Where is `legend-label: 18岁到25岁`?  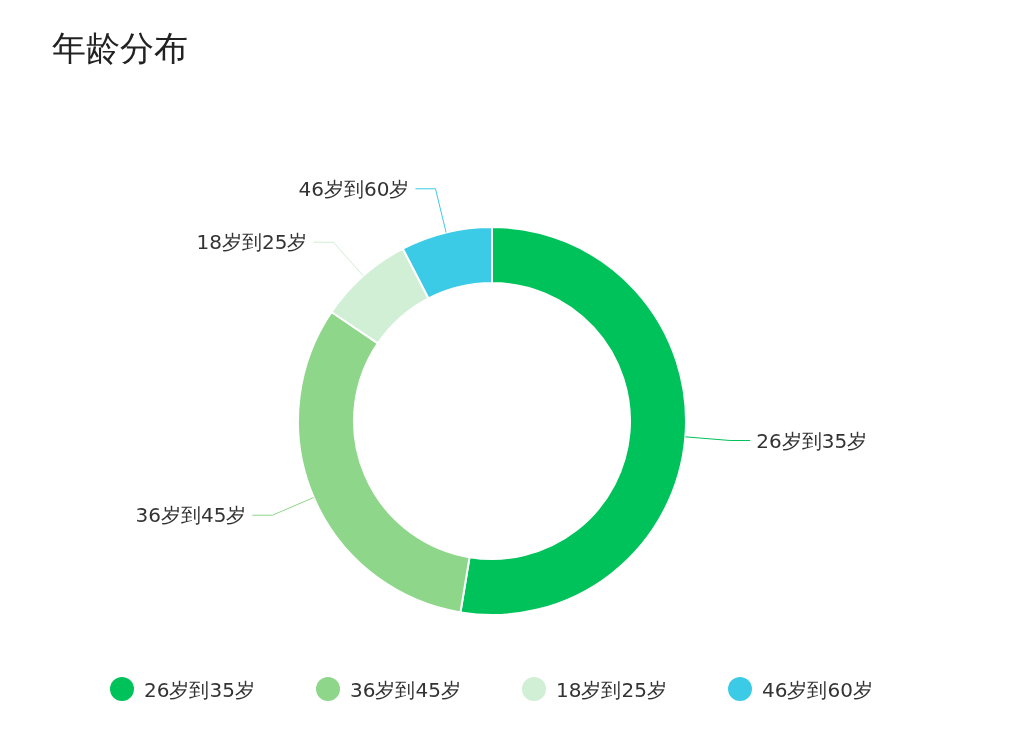 legend-label: 18岁到25岁 is located at coordinates (611, 690).